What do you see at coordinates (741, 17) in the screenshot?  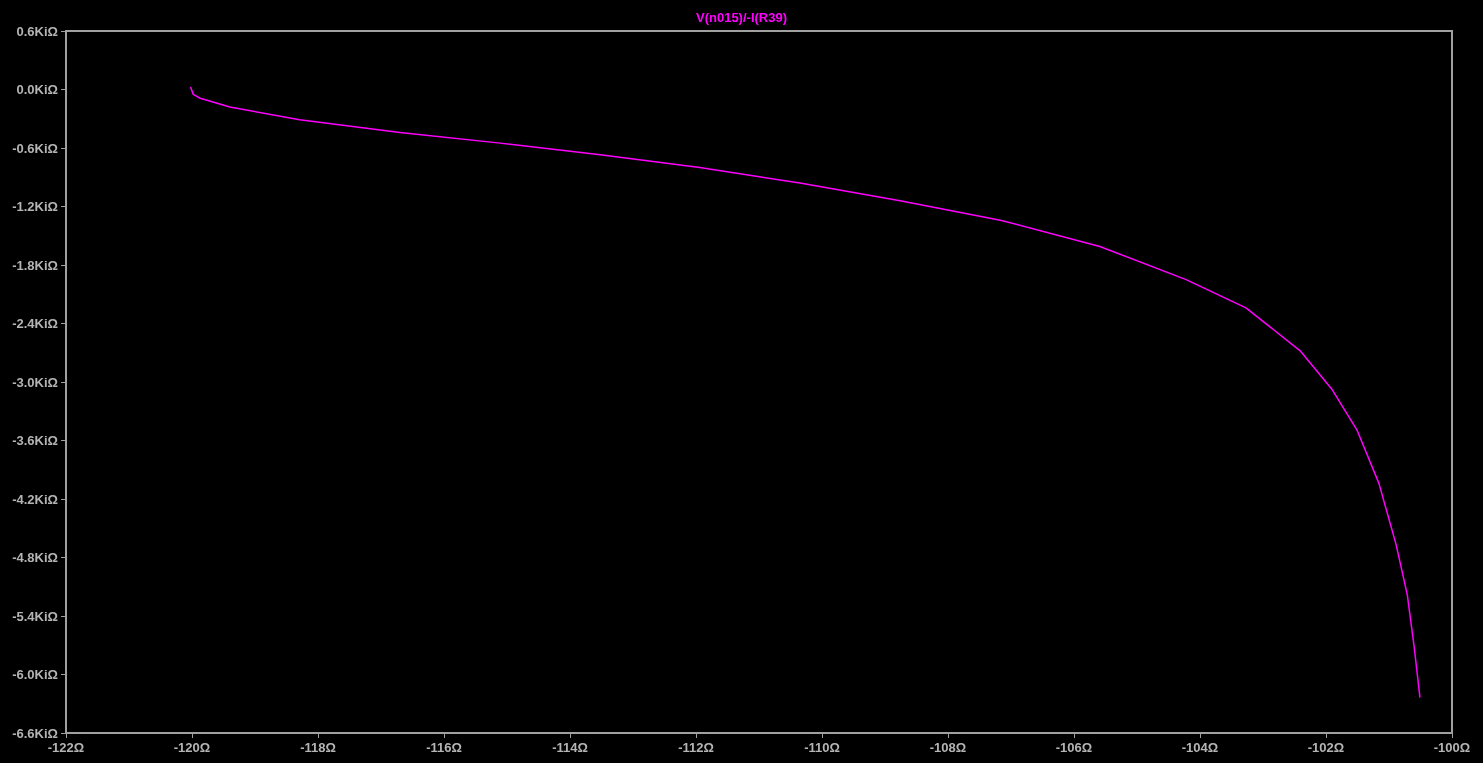 I see `chart-title: V(n015)/-I(R39)` at bounding box center [741, 17].